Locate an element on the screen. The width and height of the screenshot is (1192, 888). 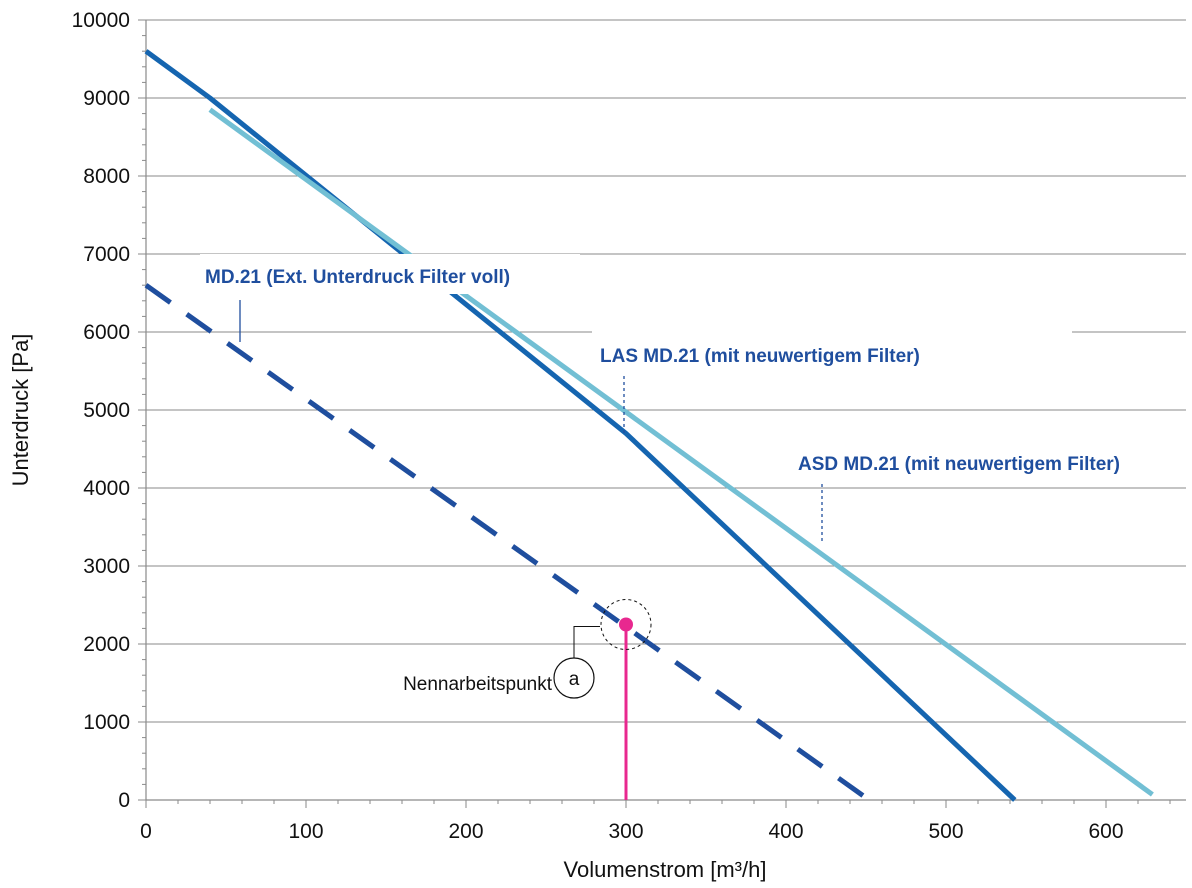
y-tick-label: 10000 is located at coordinates (101, 20).